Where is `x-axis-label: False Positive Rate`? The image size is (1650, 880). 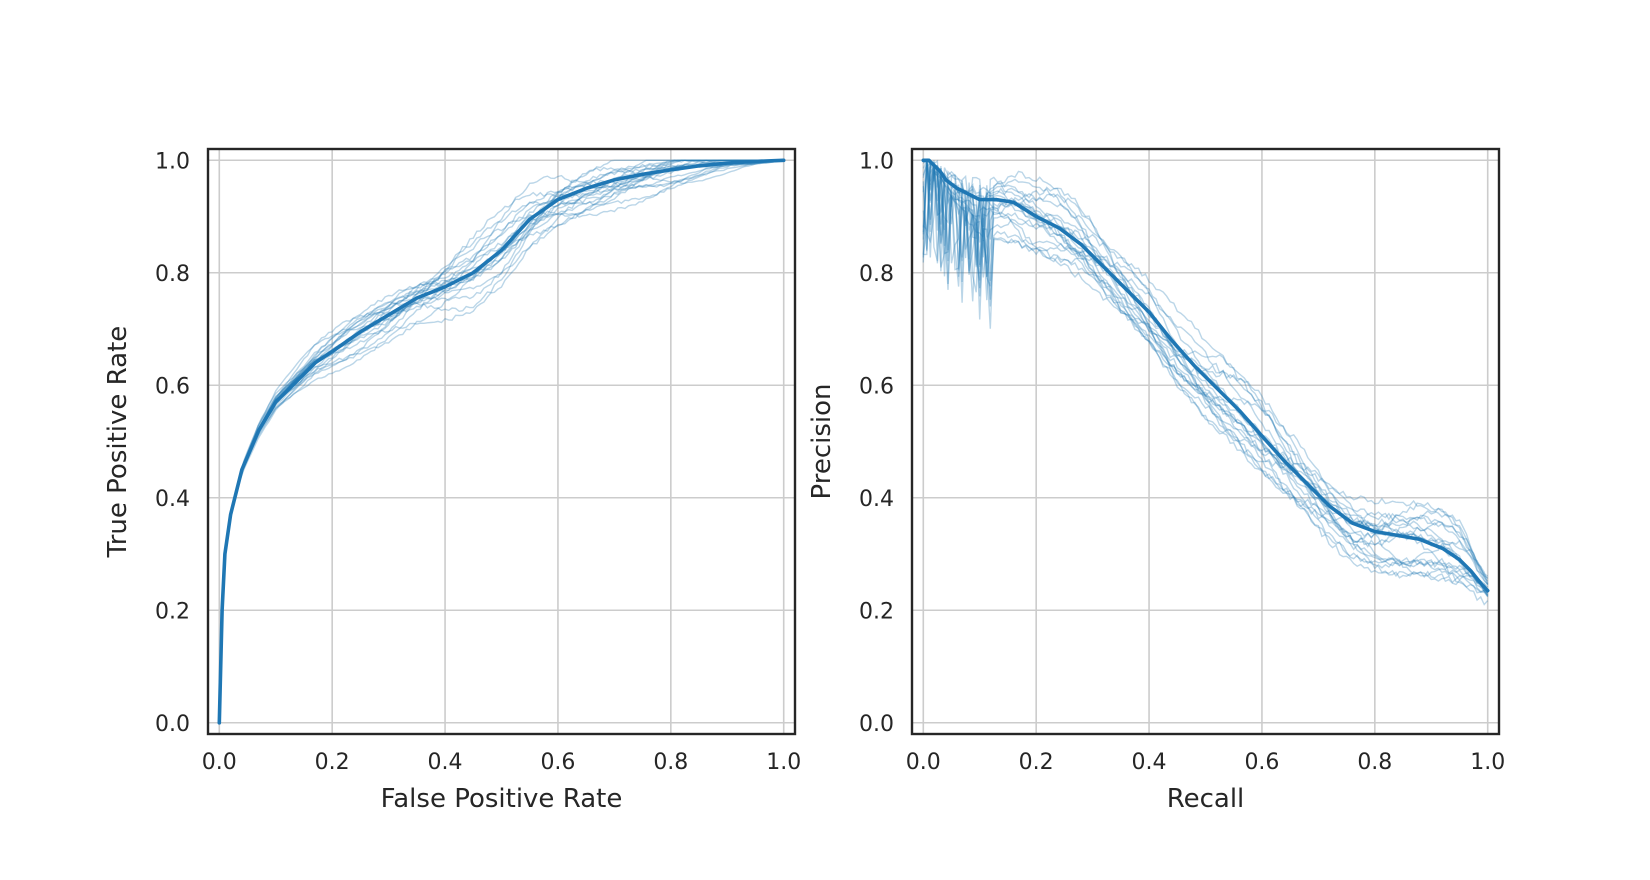
x-axis-label: False Positive Rate is located at coordinates (502, 799).